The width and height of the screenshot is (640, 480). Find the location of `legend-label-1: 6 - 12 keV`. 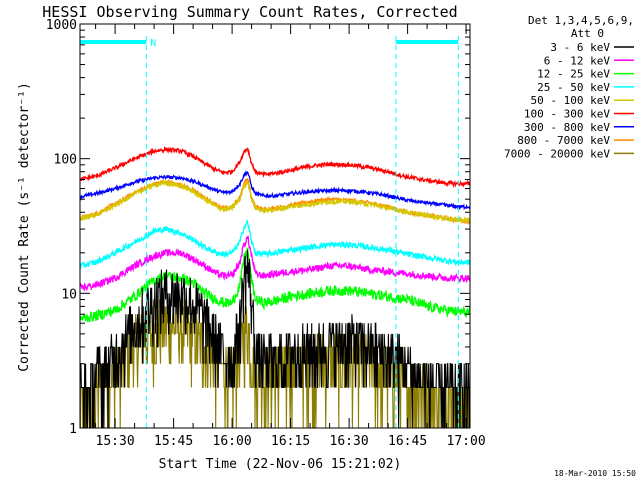

legend-label-1: 6 - 12 keV is located at coordinates (577, 60).